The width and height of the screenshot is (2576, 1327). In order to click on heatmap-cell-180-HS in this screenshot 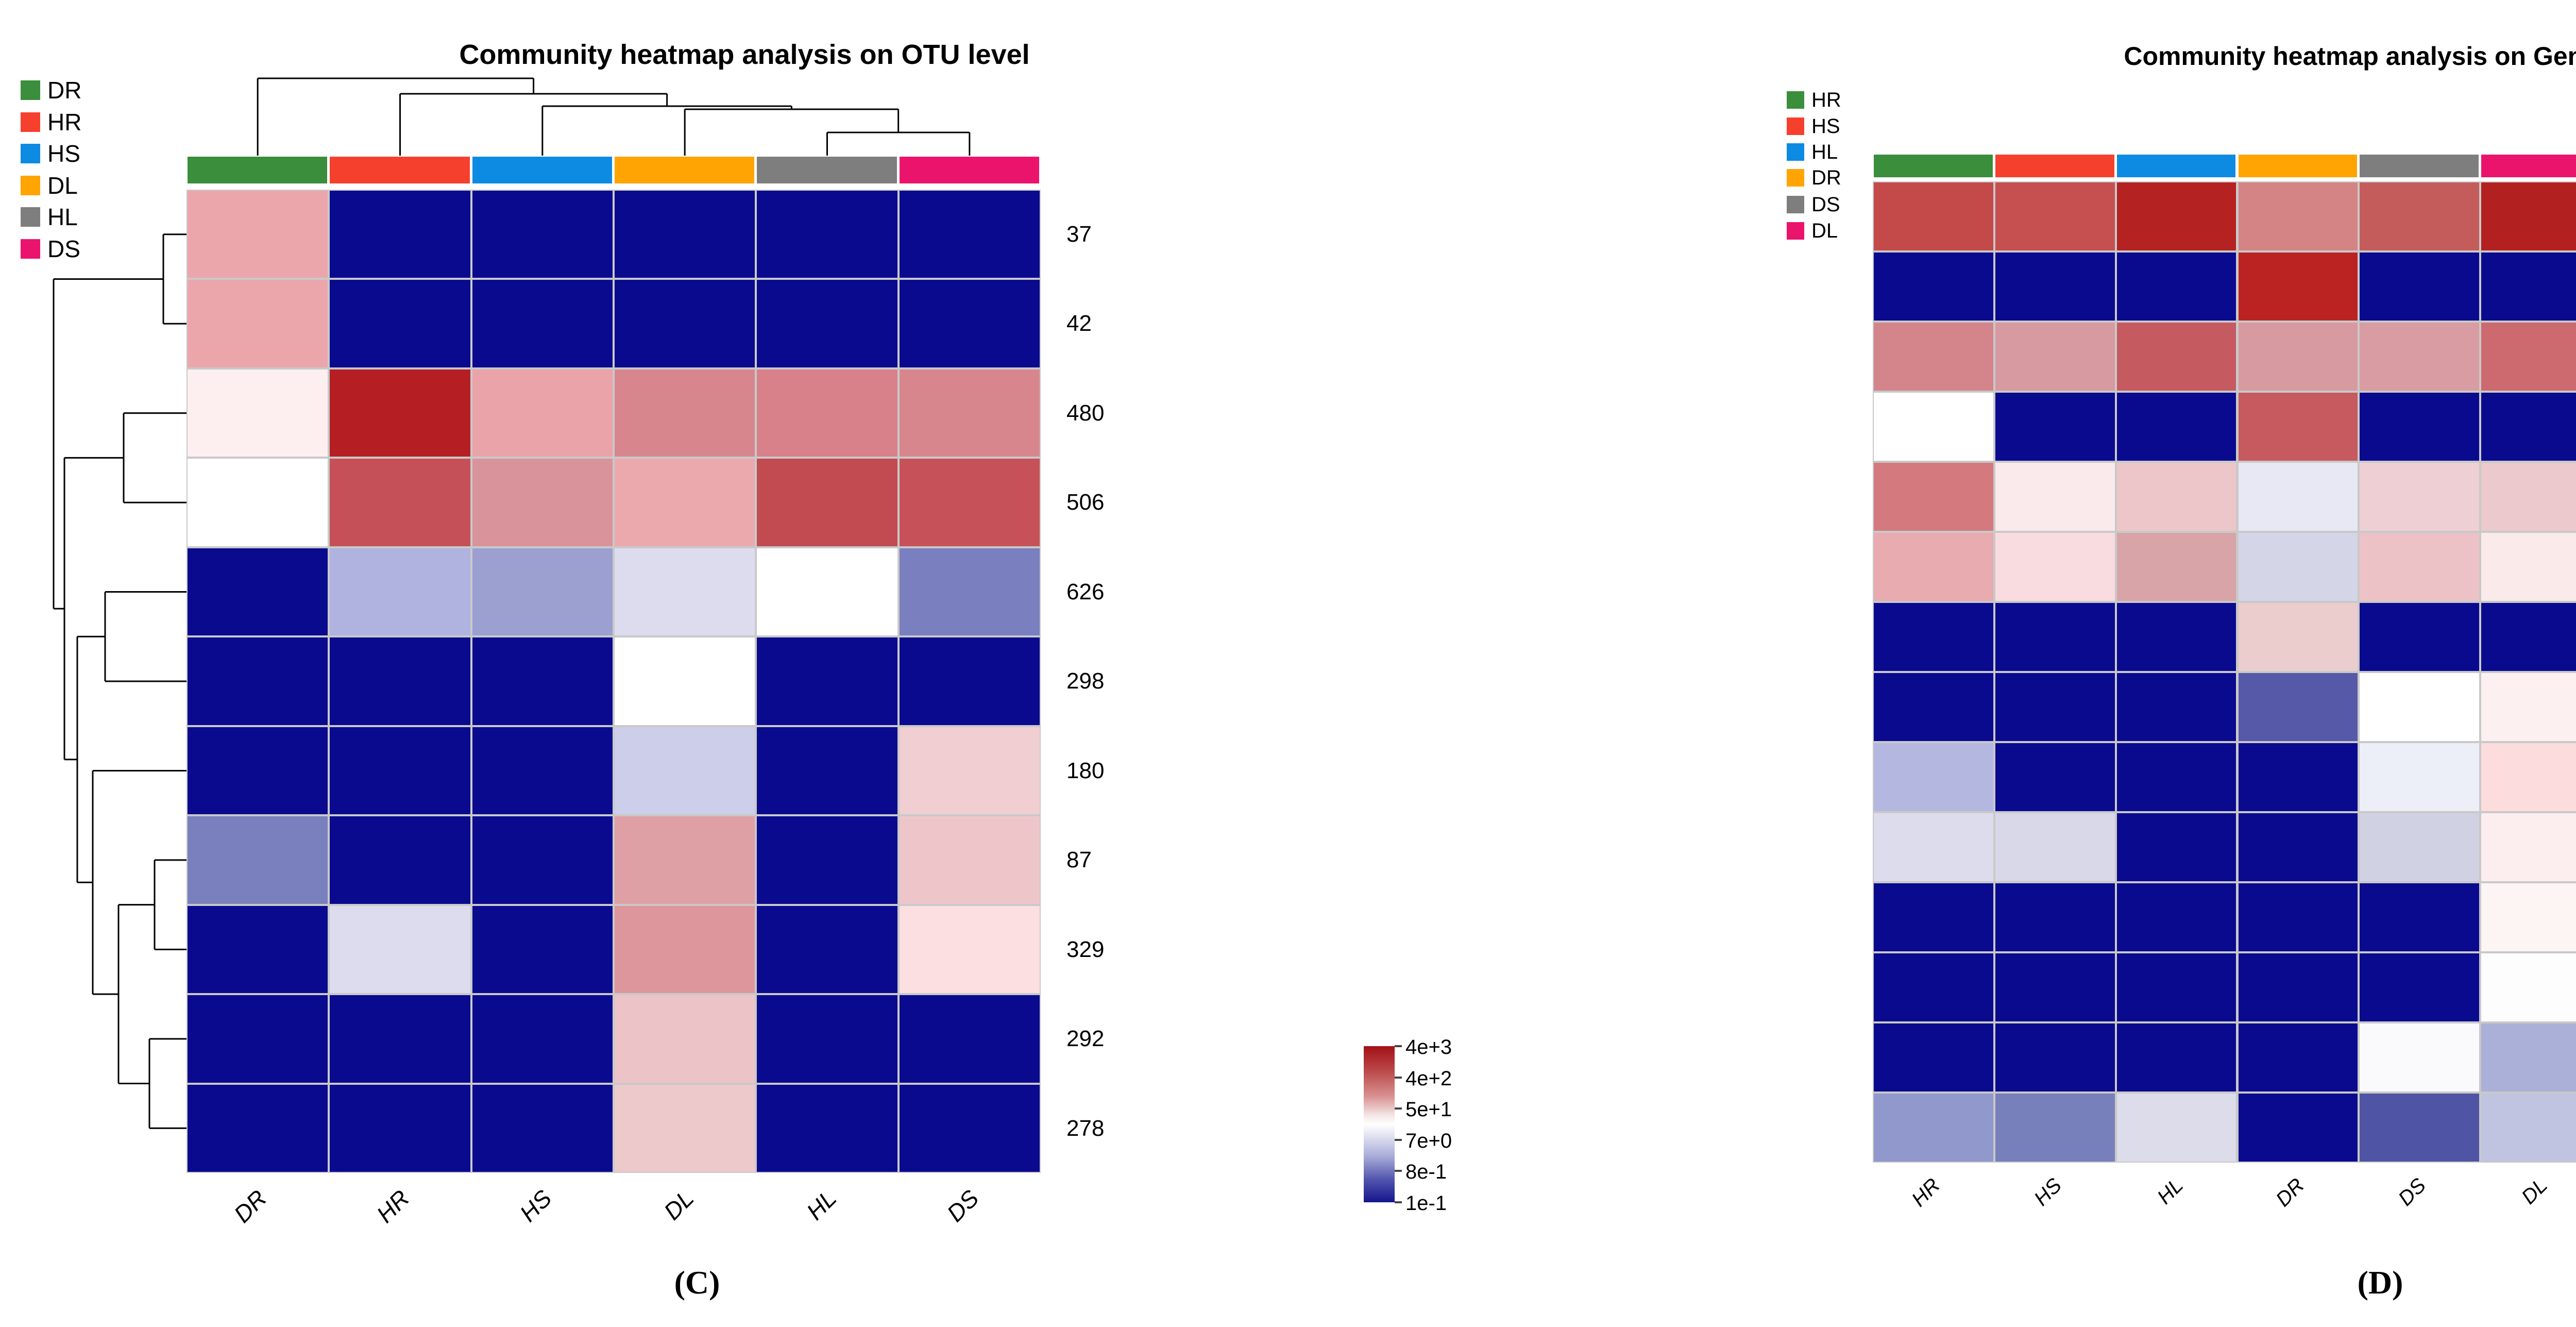, I will do `click(543, 771)`.